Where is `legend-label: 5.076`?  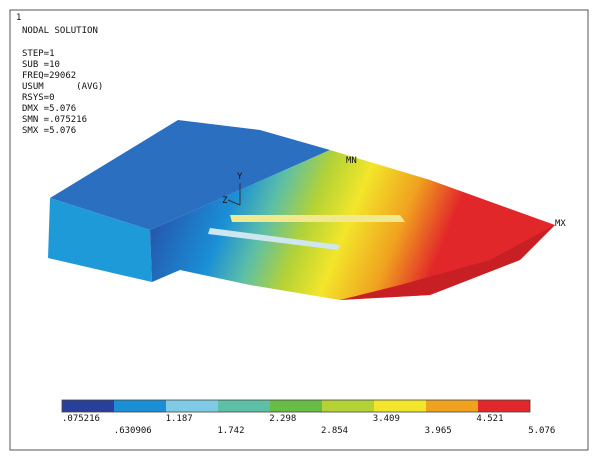
legend-label: 5.076 is located at coordinates (541, 431).